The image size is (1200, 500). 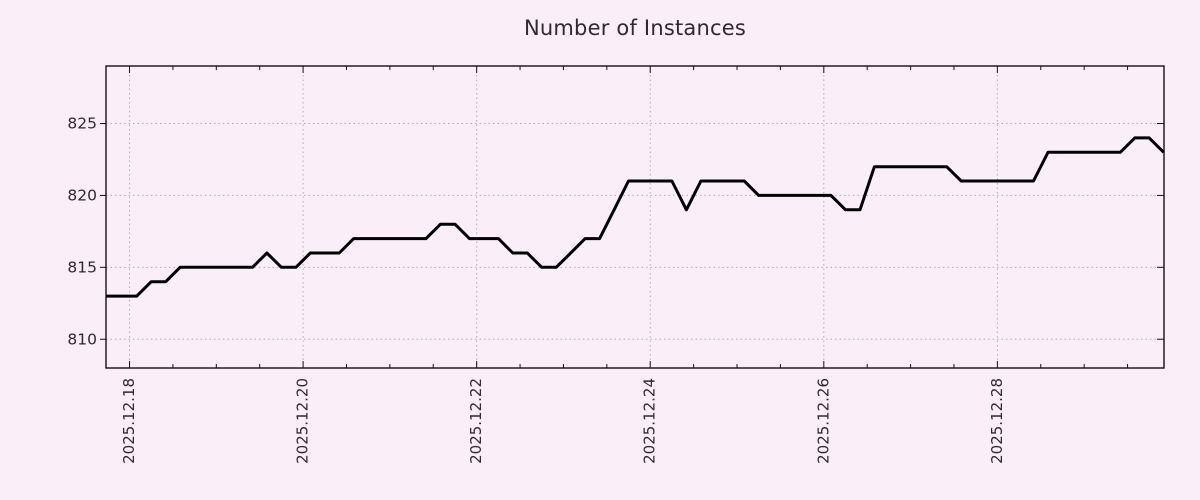 What do you see at coordinates (82, 339) in the screenshot?
I see `y-tick-label: 810` at bounding box center [82, 339].